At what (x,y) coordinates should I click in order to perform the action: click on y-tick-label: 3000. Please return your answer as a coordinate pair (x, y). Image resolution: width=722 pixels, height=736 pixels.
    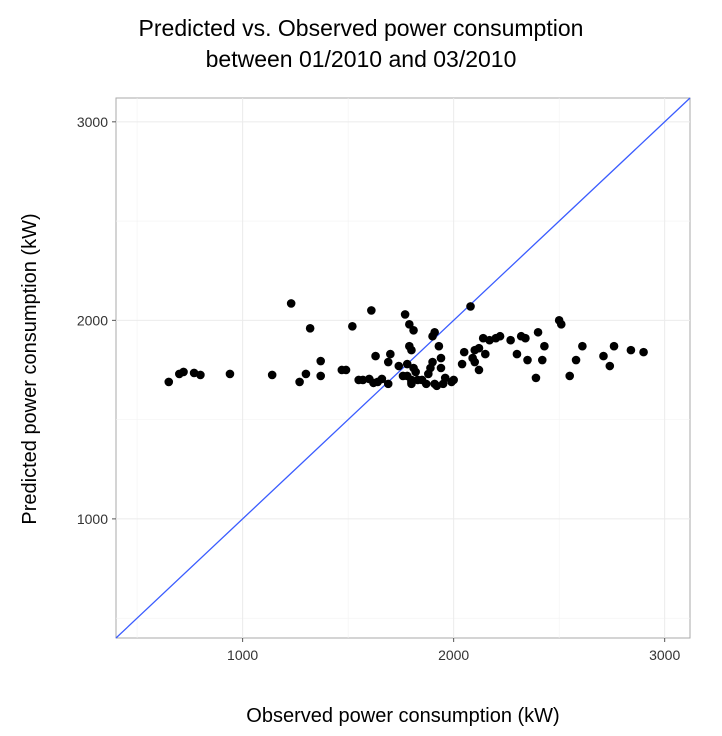
    Looking at the image, I should click on (92, 122).